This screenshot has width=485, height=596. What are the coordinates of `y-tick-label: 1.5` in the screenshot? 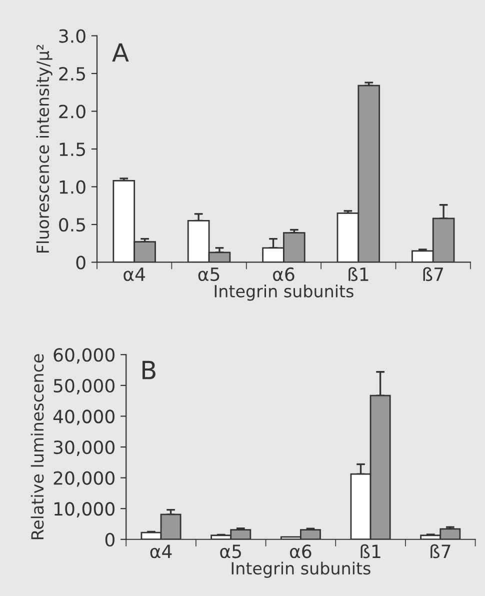 It's located at (73, 149).